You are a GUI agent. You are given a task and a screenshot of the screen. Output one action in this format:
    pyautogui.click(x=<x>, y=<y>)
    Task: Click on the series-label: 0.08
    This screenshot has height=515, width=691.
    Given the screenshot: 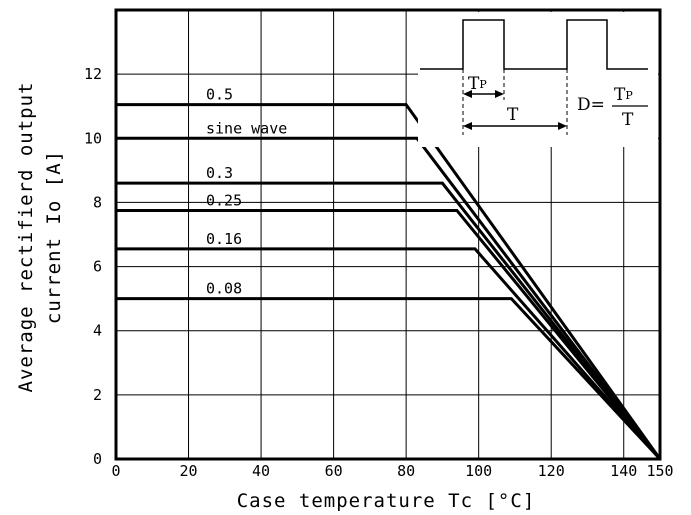 What is the action you would take?
    pyautogui.click(x=224, y=289)
    